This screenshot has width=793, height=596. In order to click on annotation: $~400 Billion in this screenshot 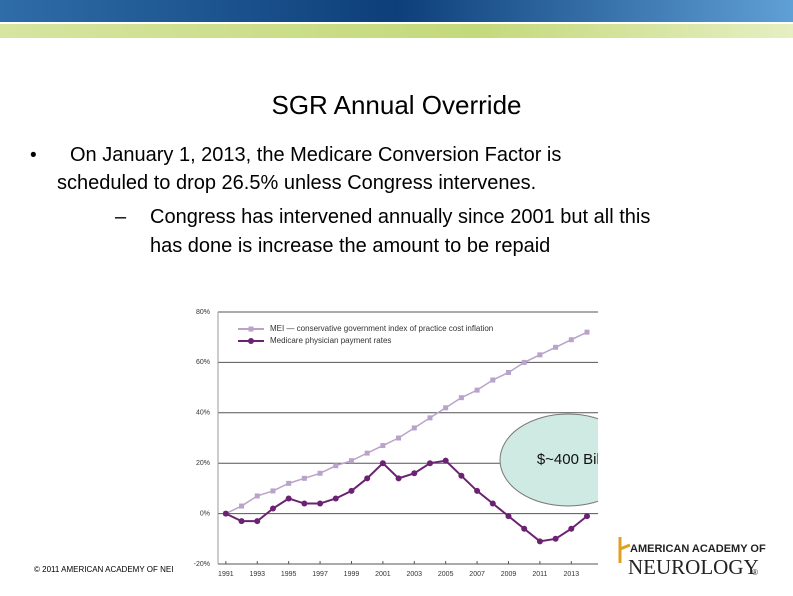, I will do `click(567, 459)`.